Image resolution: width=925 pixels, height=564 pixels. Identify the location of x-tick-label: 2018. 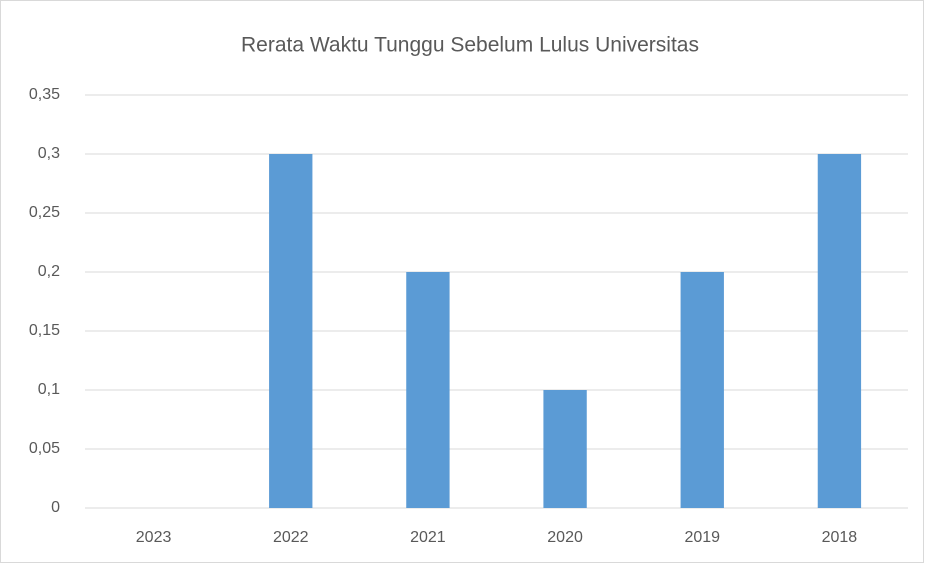
(840, 537).